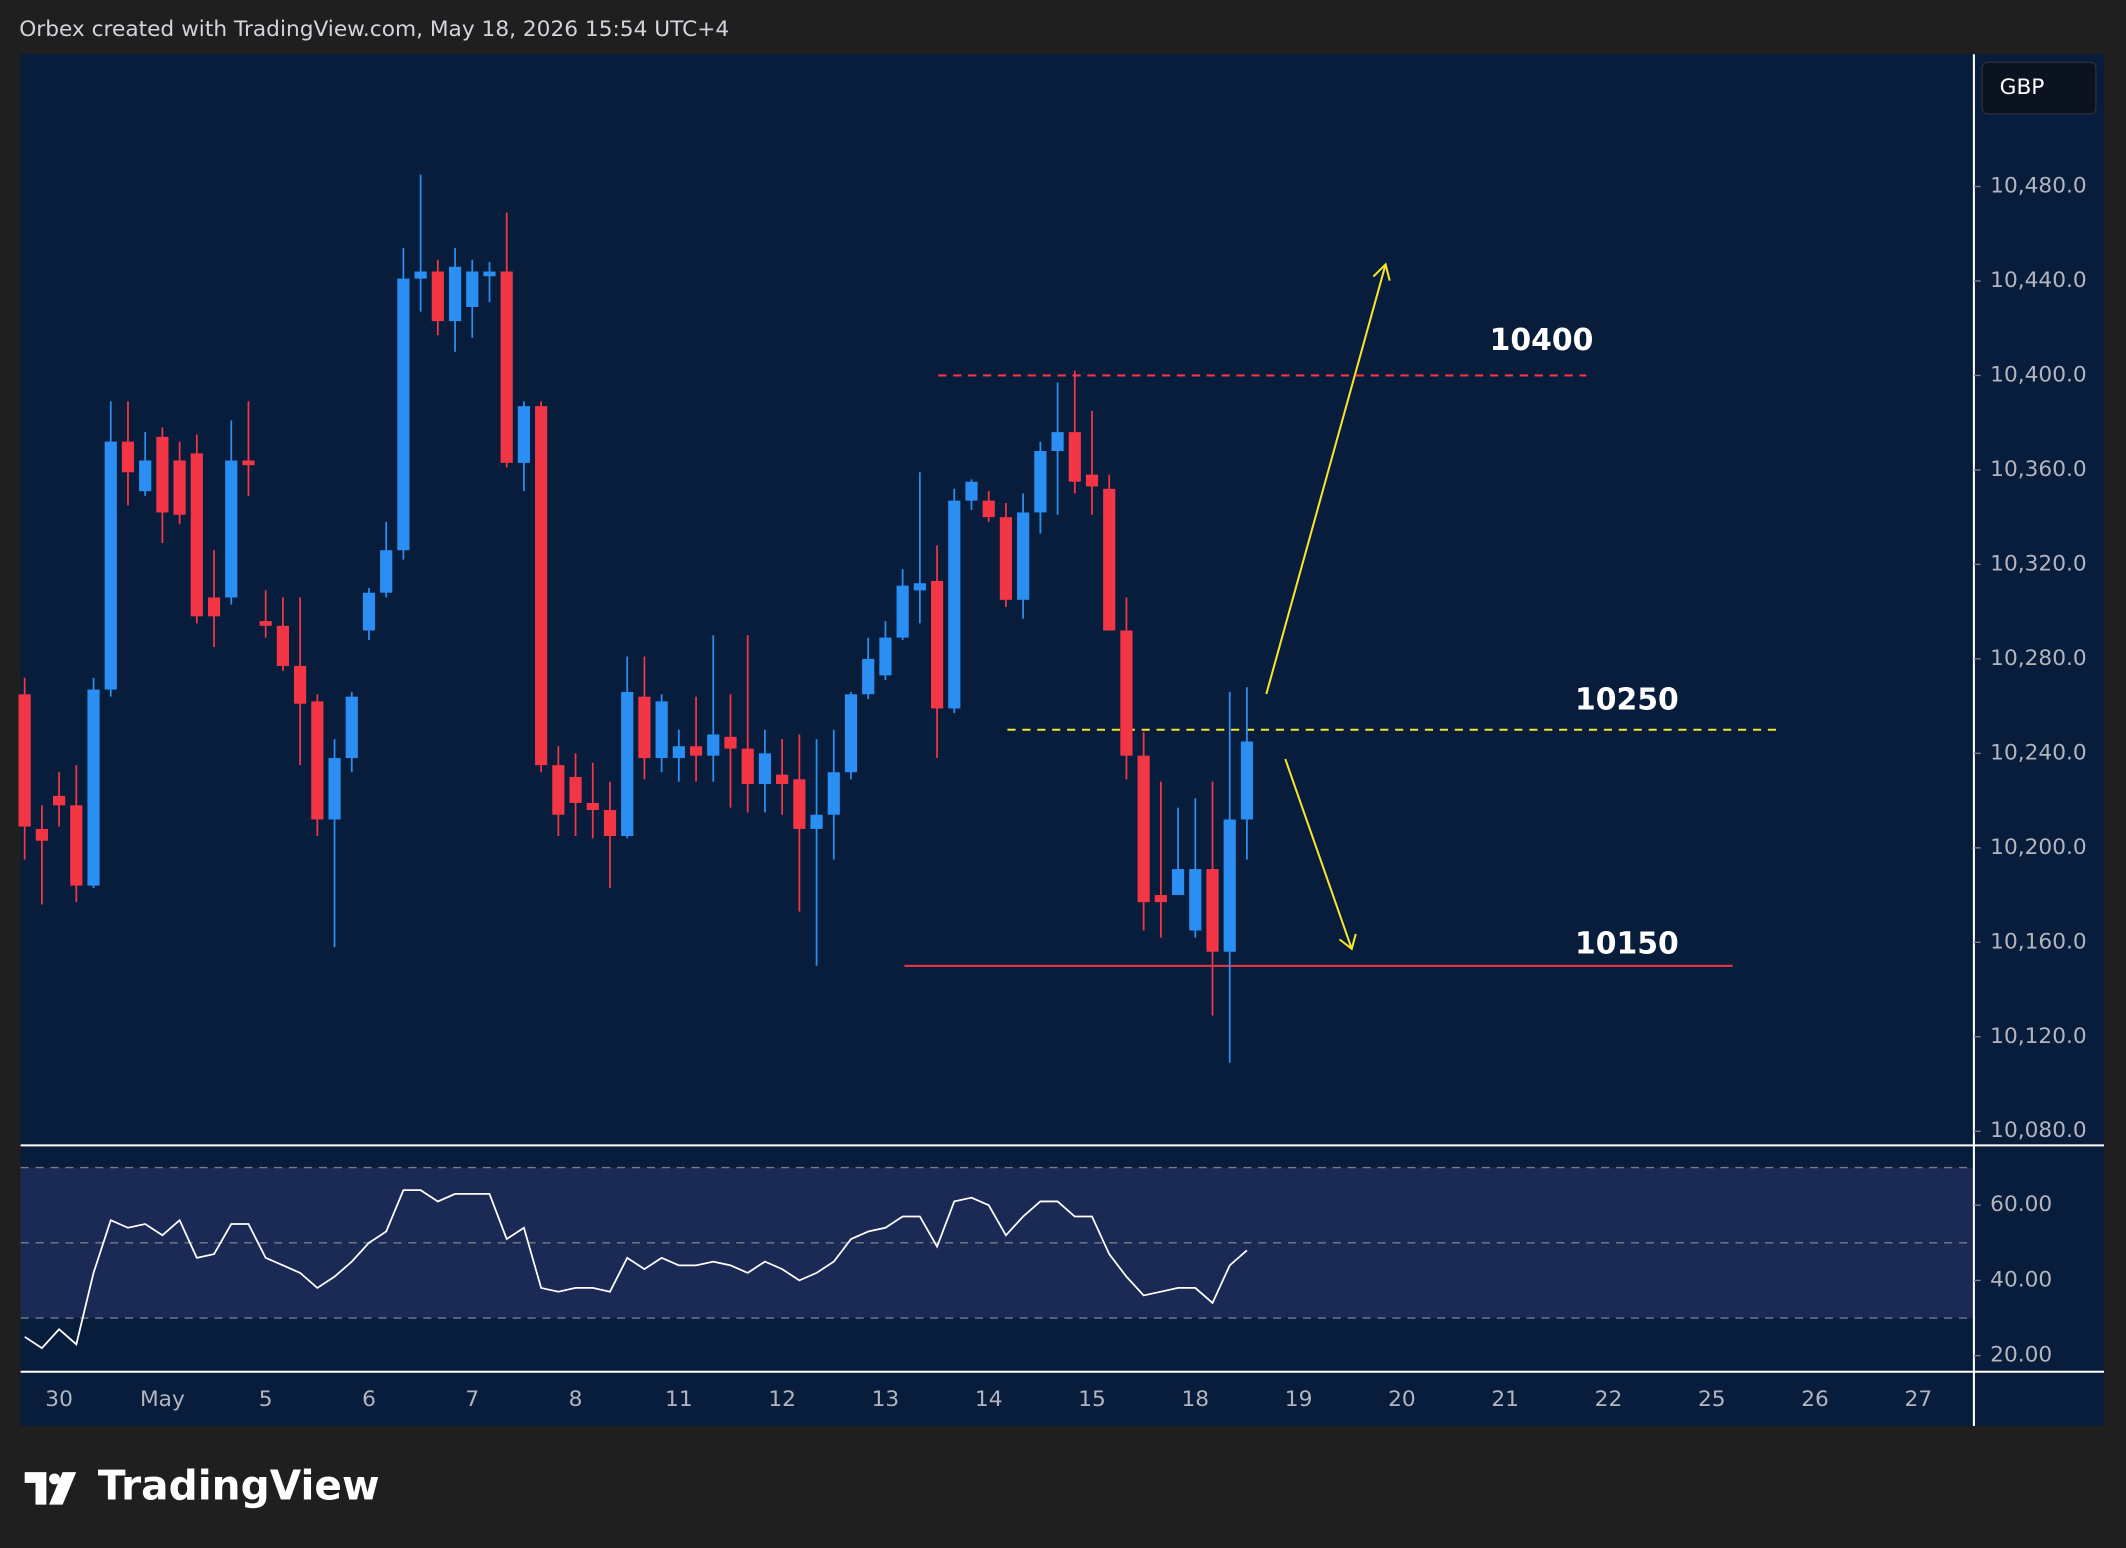 Image resolution: width=2126 pixels, height=1548 pixels. What do you see at coordinates (1609, 1399) in the screenshot?
I see `x-tick-label: 22` at bounding box center [1609, 1399].